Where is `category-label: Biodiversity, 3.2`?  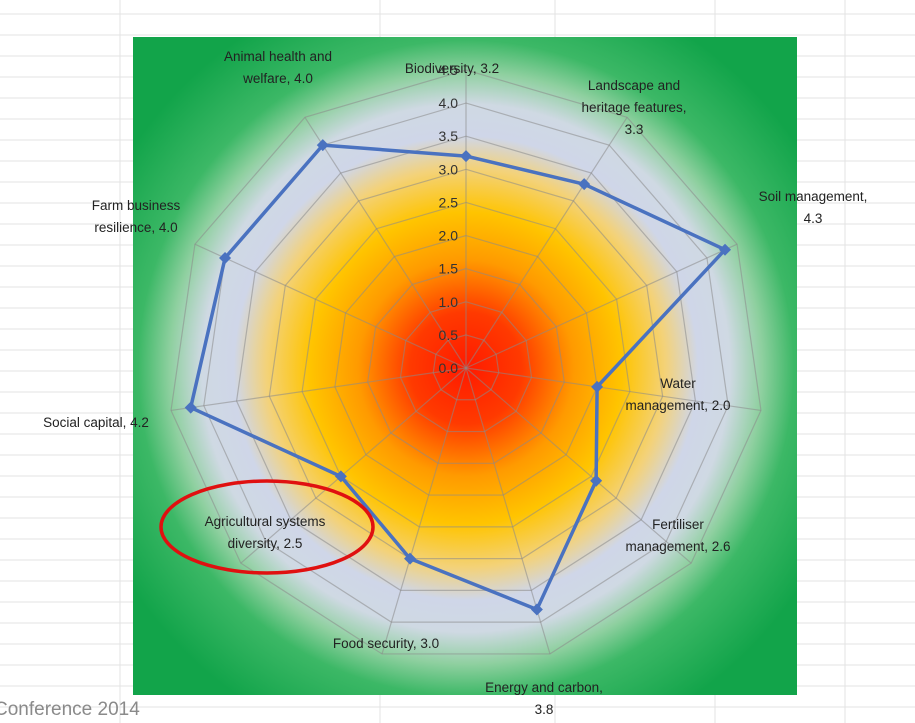 category-label: Biodiversity, 3.2 is located at coordinates (452, 68).